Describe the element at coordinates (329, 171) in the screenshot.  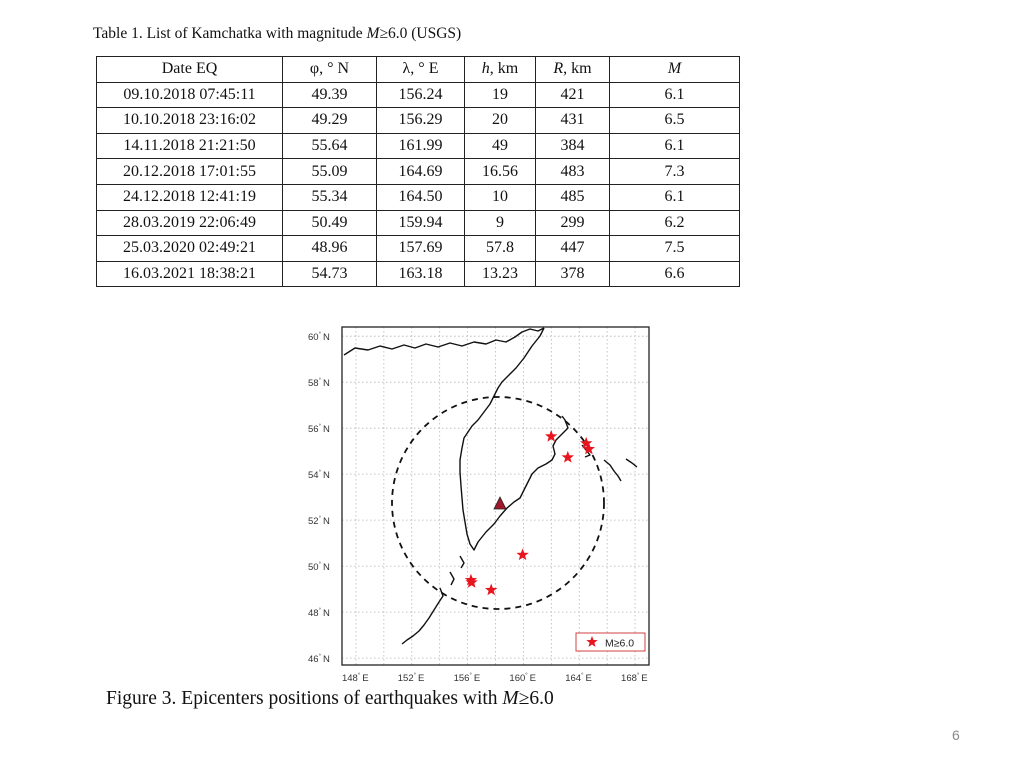
I see `table-cell: 55.09` at that location.